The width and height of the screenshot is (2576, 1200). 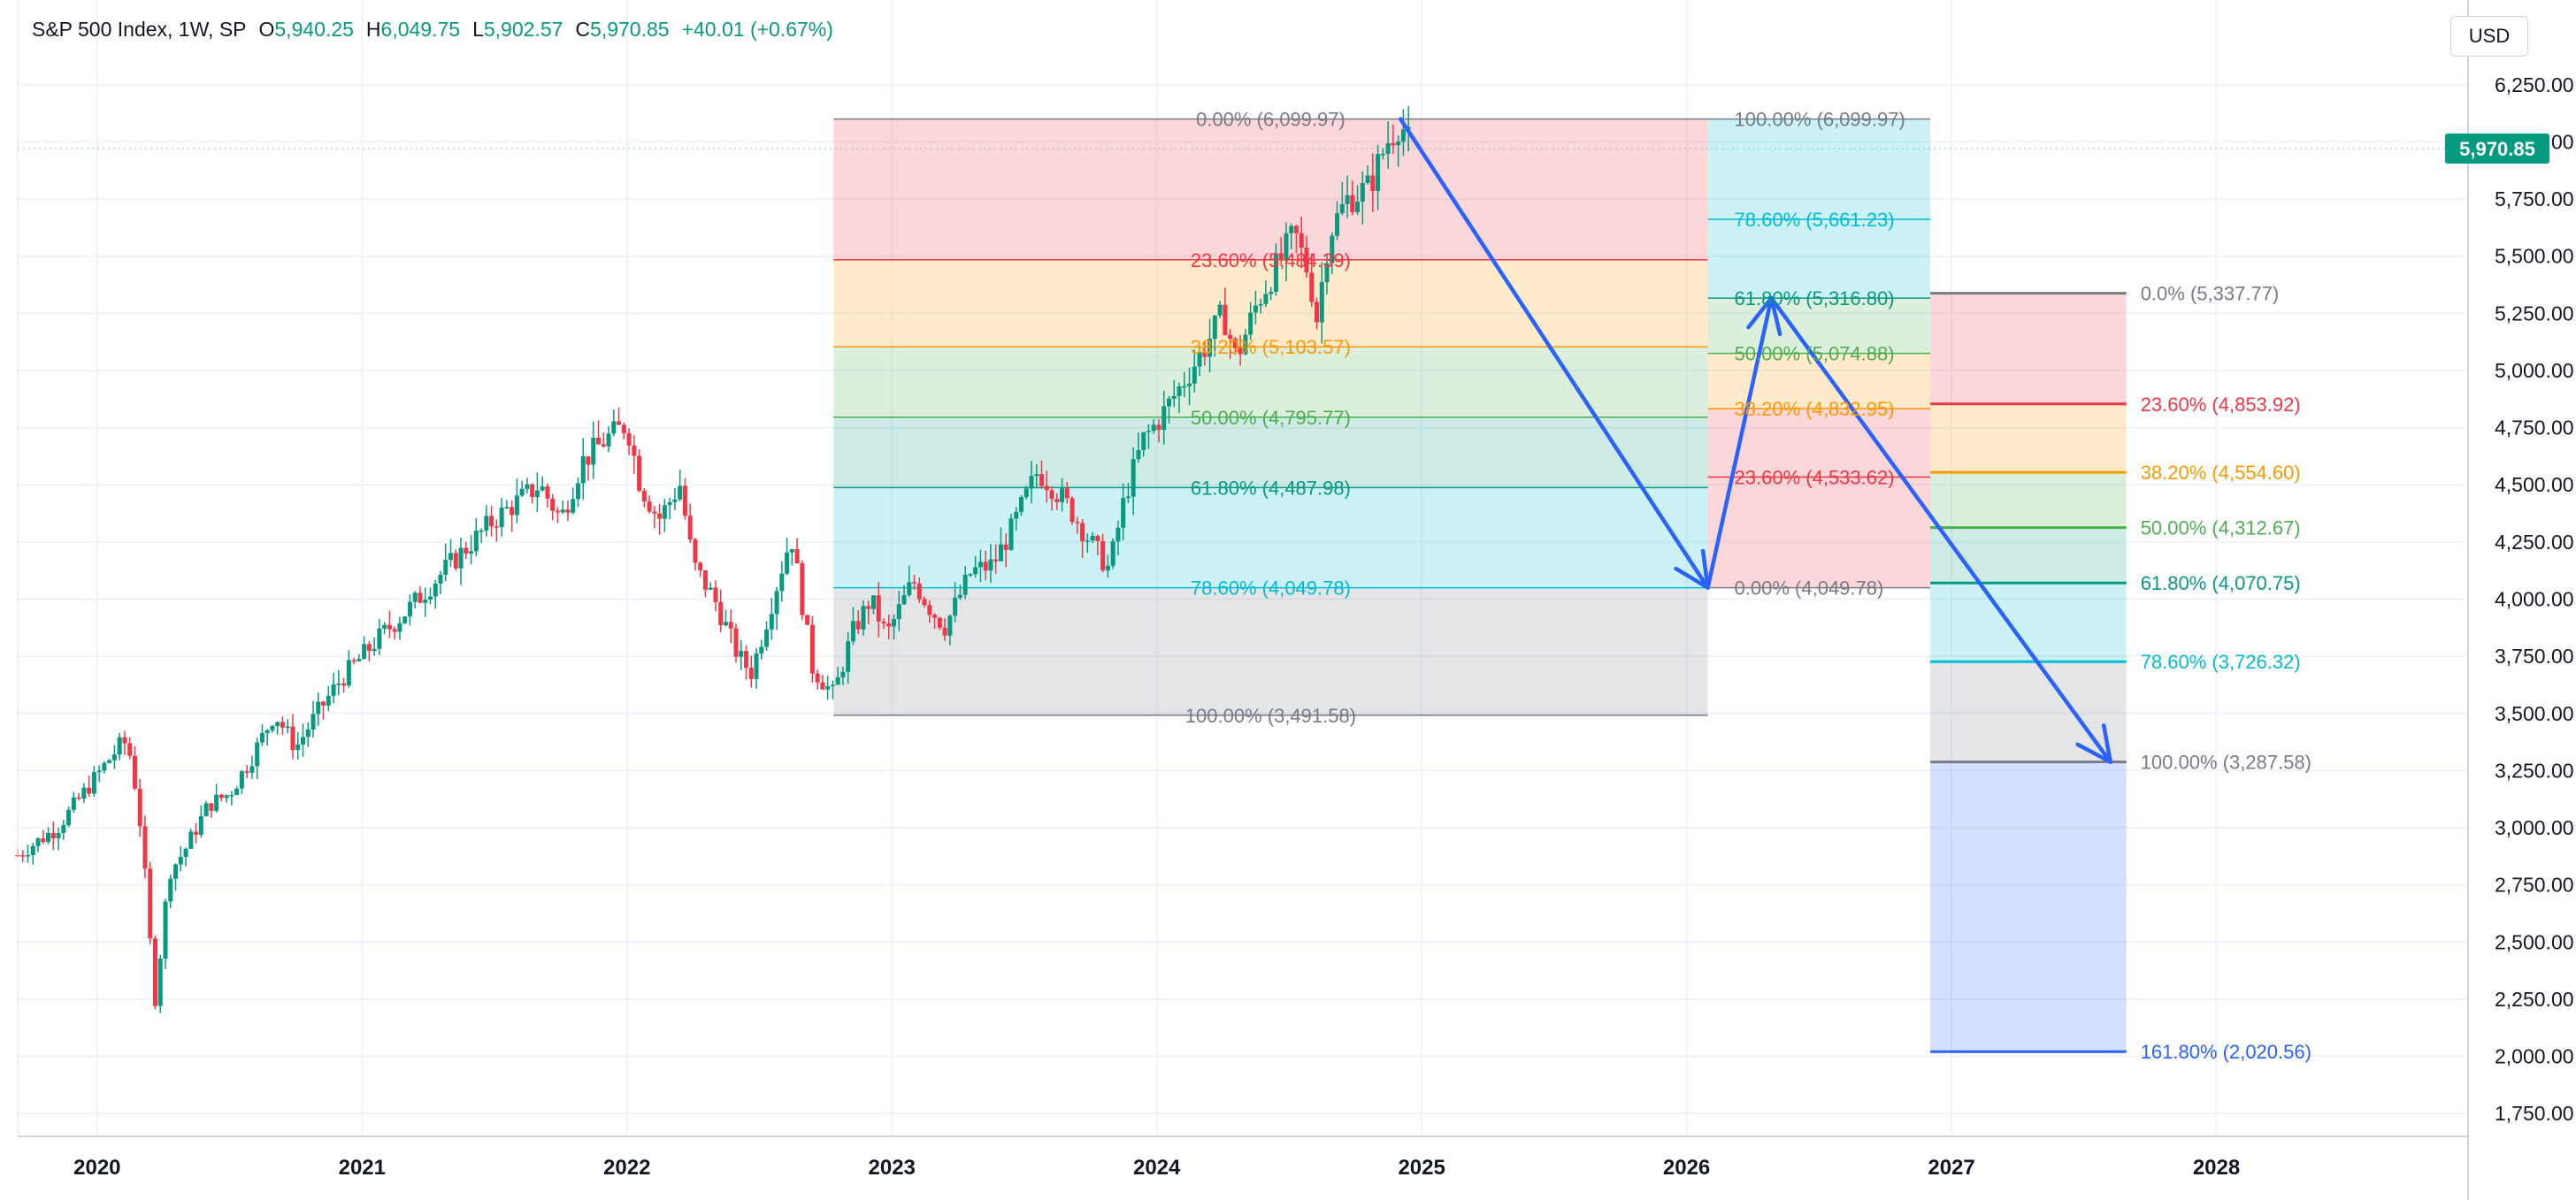 What do you see at coordinates (2534, 599) in the screenshot?
I see `y-tick-label: 4,000.00` at bounding box center [2534, 599].